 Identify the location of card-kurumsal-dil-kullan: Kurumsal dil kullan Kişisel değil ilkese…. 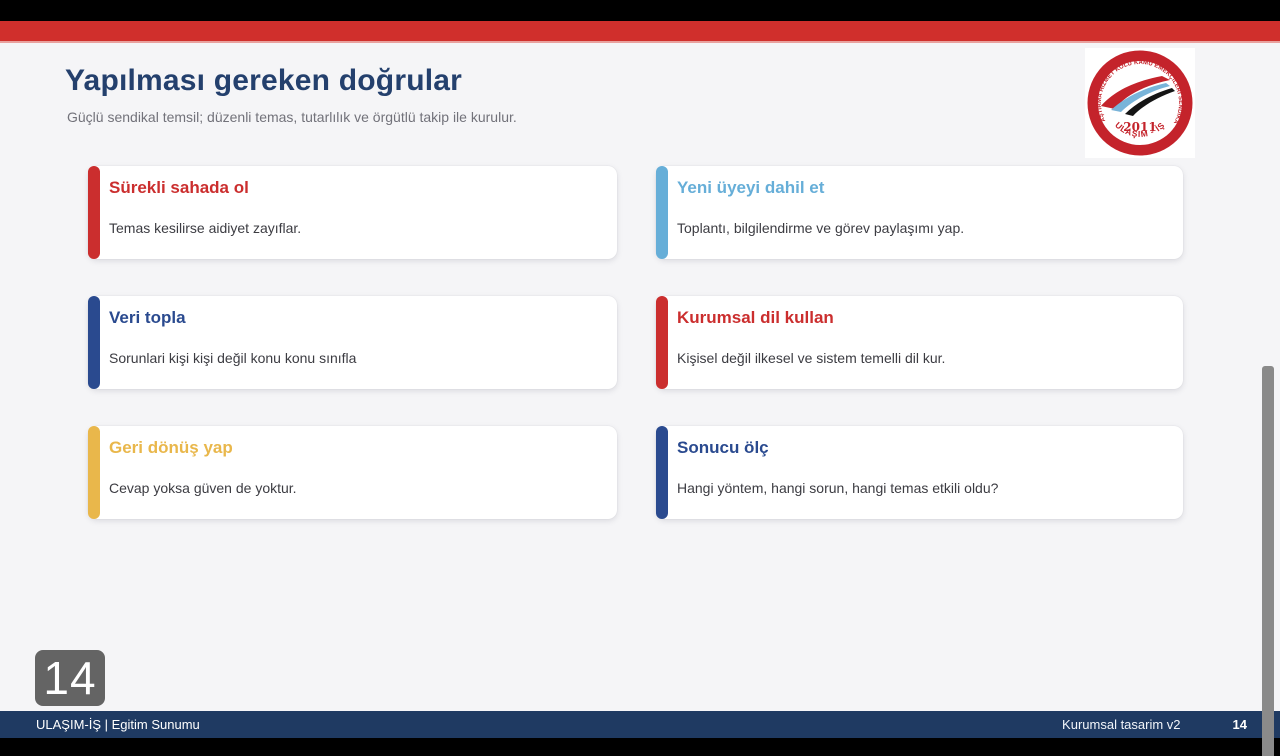
(919, 342).